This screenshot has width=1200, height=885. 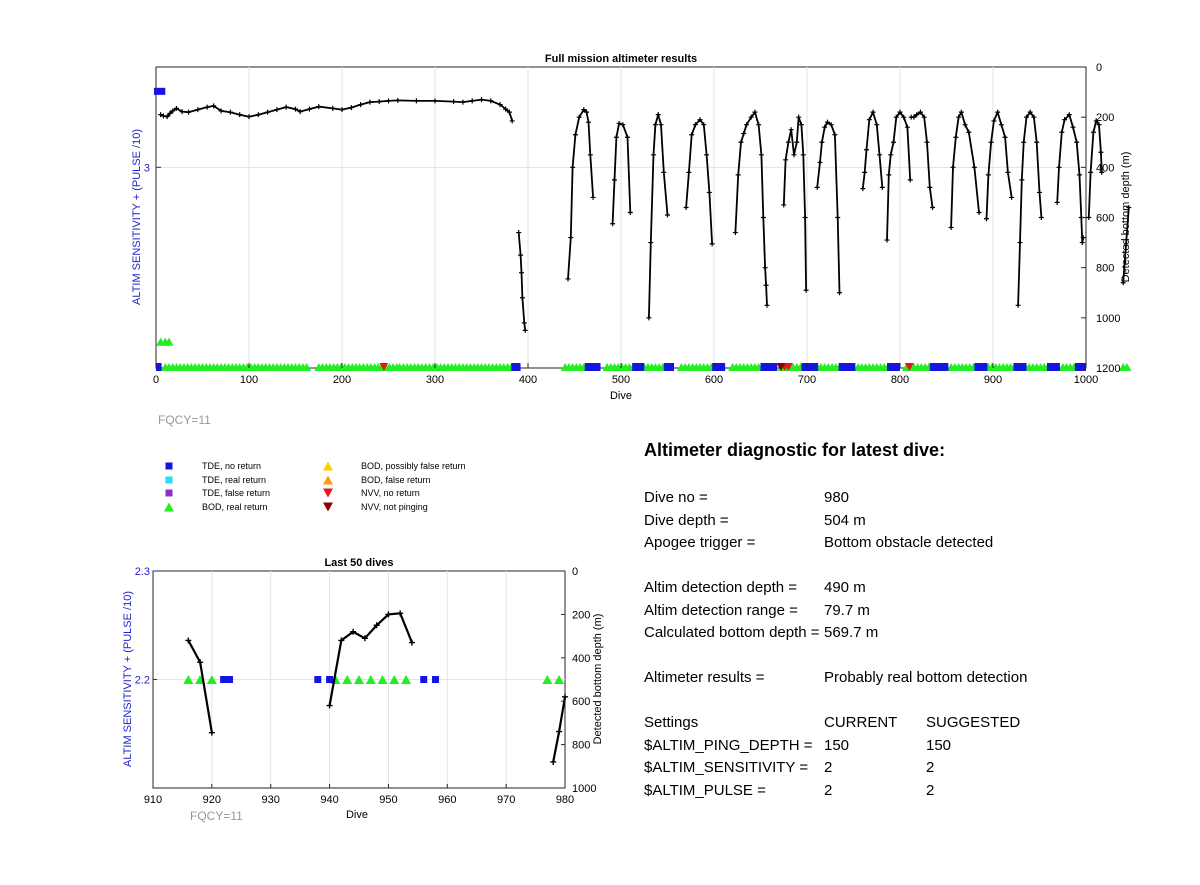 I want to click on last50-chart-title: Last 50 dives, so click(x=358, y=563).